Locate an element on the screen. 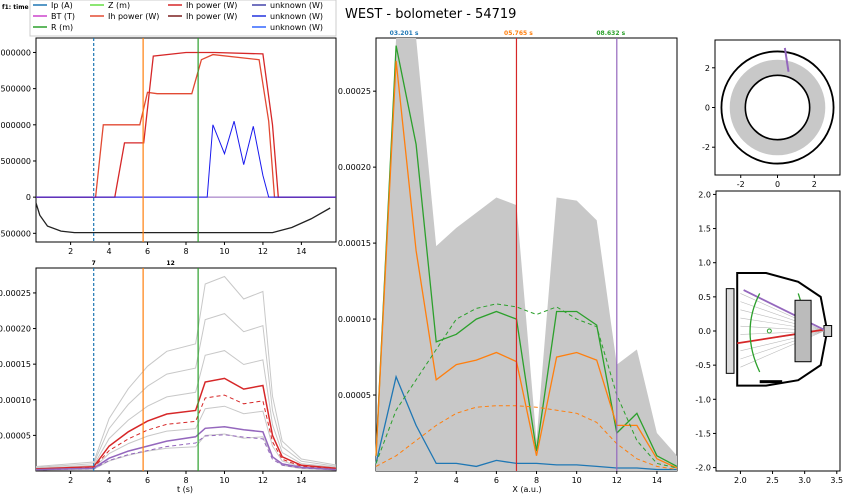 The image size is (850, 499). chart-top-right: -2 0 2 -2 0 2 is located at coordinates (771, 114).